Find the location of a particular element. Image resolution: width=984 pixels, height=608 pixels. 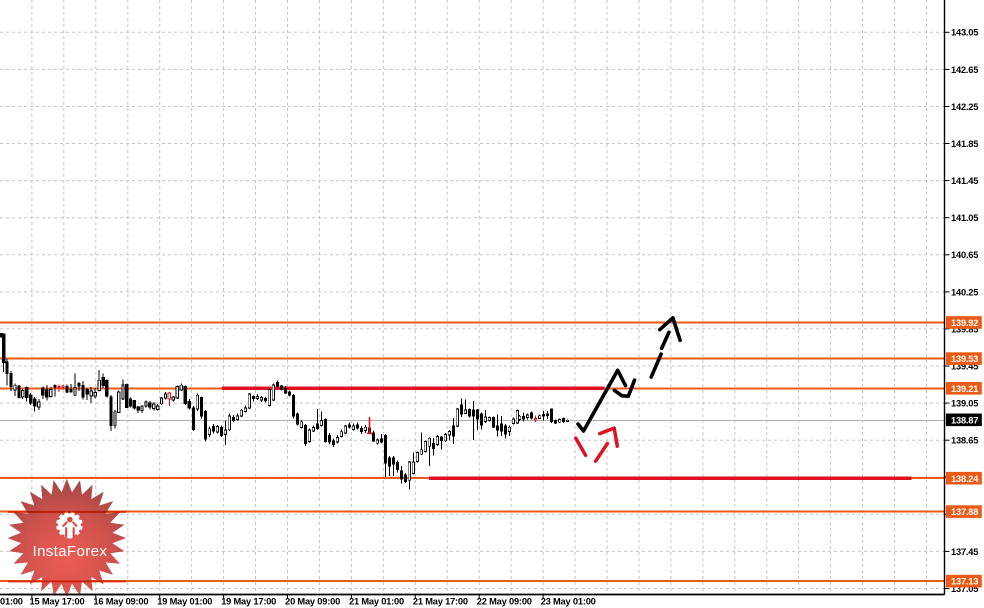

svg-text: 19 May 01:00 is located at coordinates (184, 602).